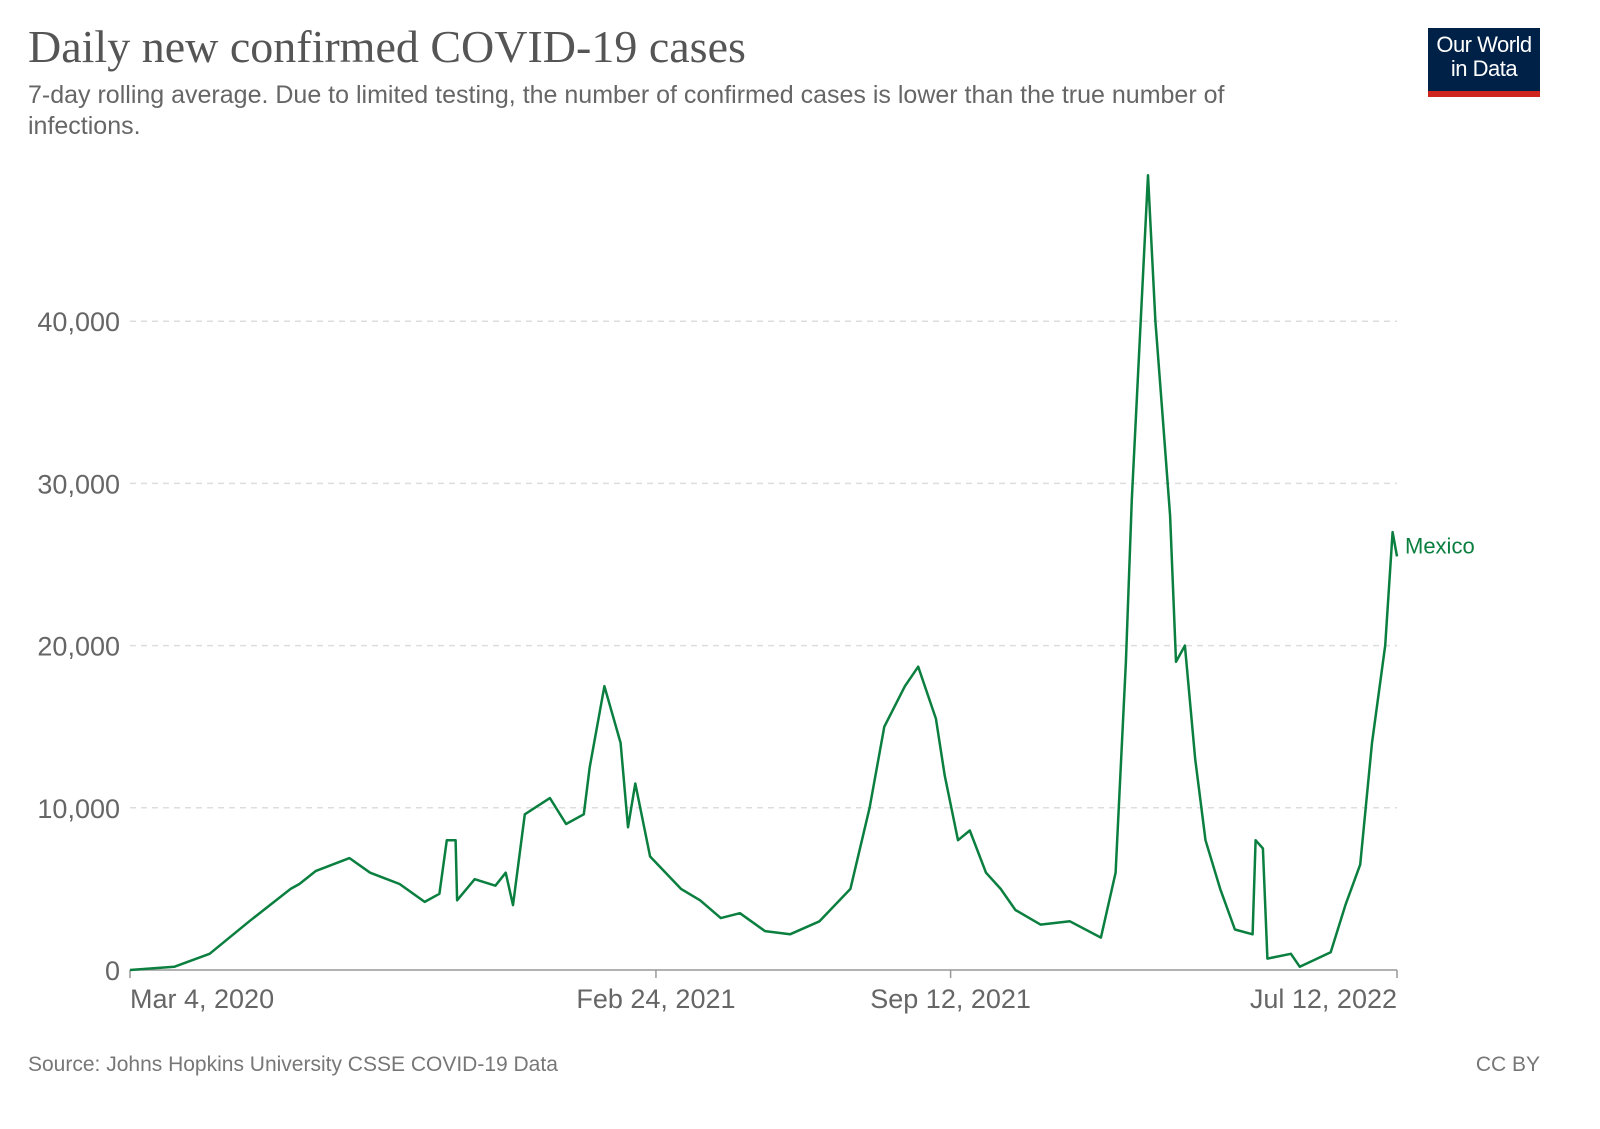 The width and height of the screenshot is (1600, 1129). What do you see at coordinates (1323, 999) in the screenshot?
I see `x-tick-label: Jul 12, 2022` at bounding box center [1323, 999].